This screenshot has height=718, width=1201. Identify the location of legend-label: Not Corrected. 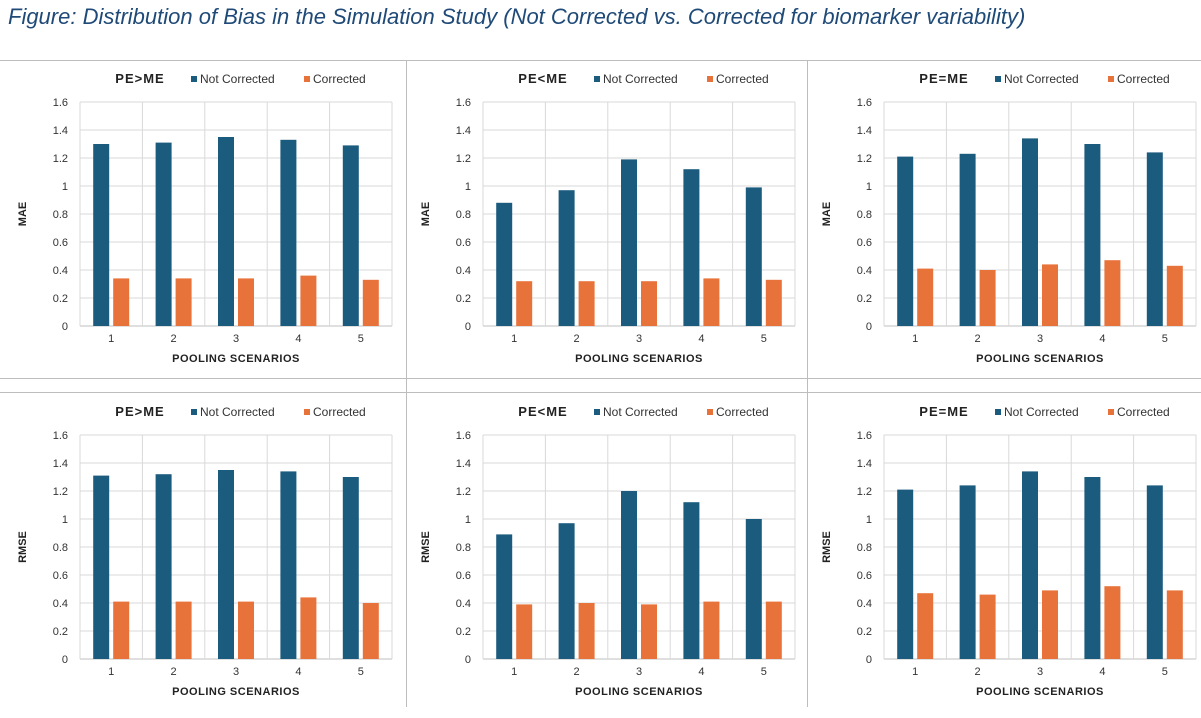
(237, 79).